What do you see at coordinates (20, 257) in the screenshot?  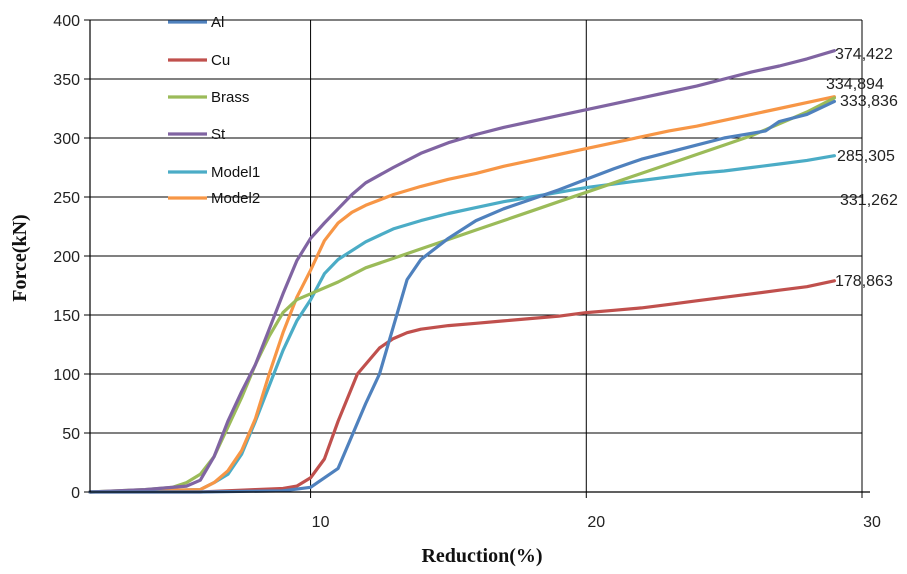 I see `y-axis-title: Force(kN)` at bounding box center [20, 257].